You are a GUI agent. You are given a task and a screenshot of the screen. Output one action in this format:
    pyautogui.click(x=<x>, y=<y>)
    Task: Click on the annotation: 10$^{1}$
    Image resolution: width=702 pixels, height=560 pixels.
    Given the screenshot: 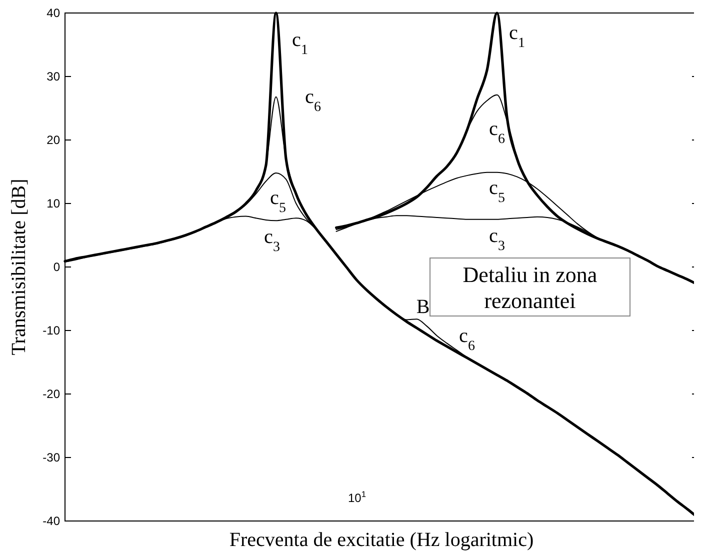 What is the action you would take?
    pyautogui.click(x=357, y=497)
    